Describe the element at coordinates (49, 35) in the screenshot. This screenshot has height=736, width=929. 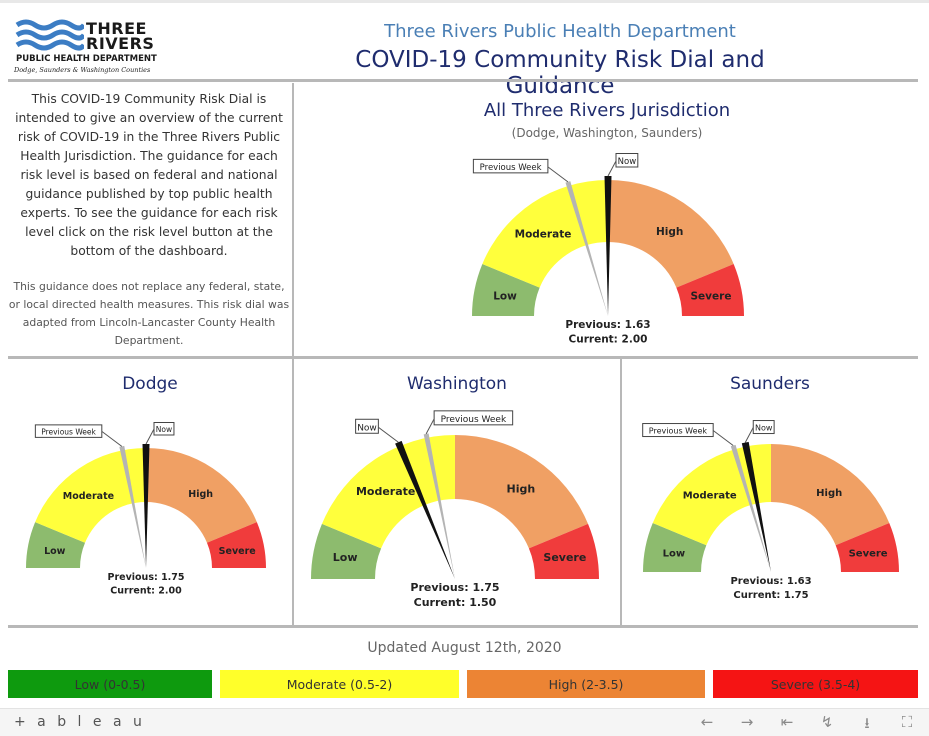
I see `wave-logo-icon` at that location.